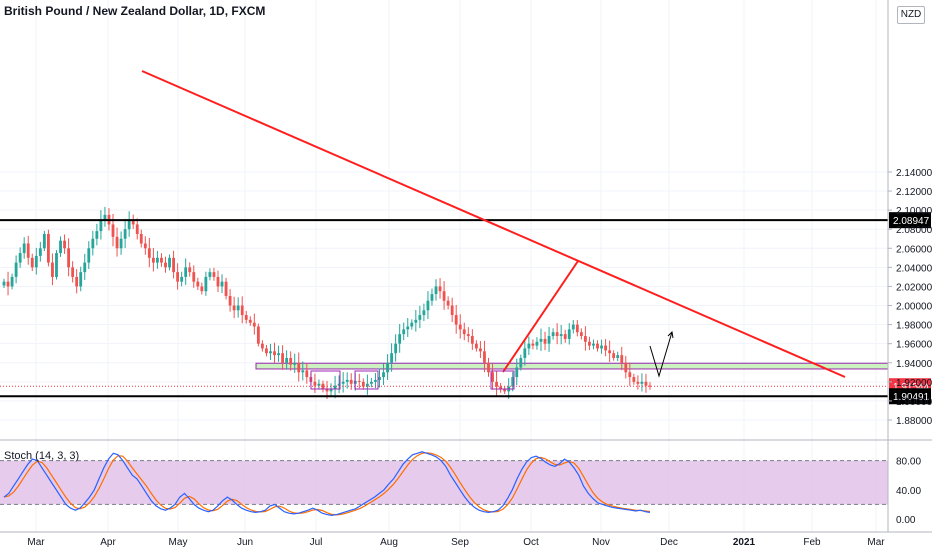 This screenshot has height=555, width=932. Describe the element at coordinates (661, 354) in the screenshot. I see `projection-path` at that location.